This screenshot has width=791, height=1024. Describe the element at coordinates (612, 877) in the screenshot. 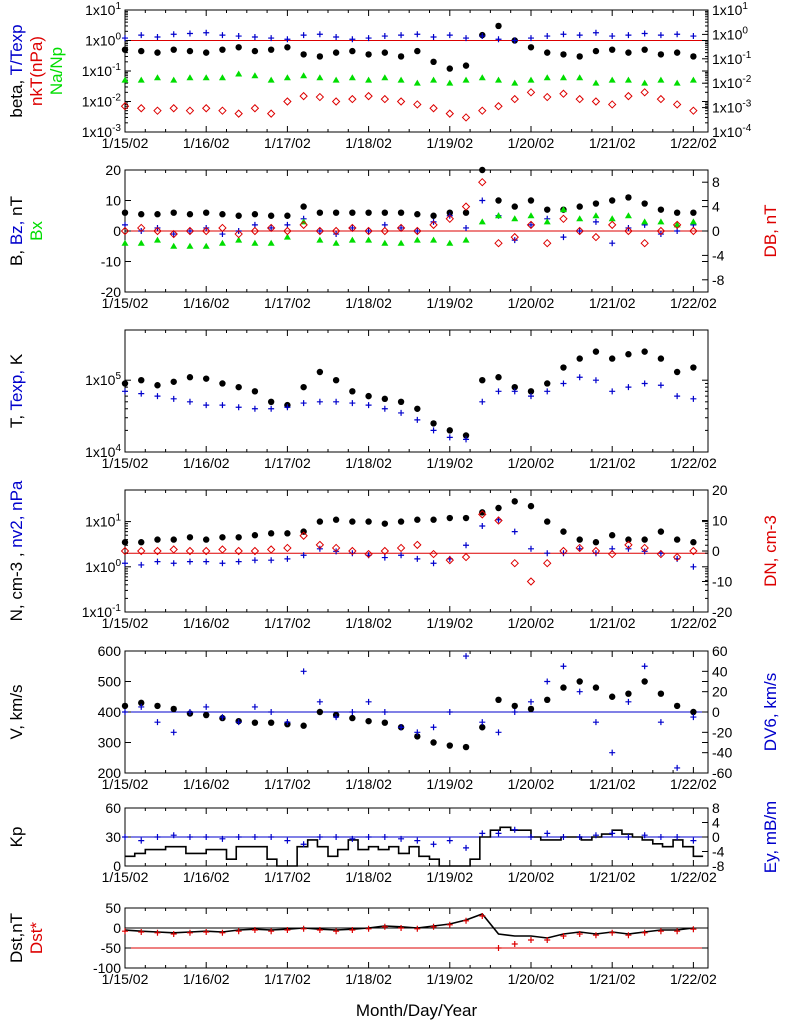

I see `x-tick-label: 1/21/02` at that location.